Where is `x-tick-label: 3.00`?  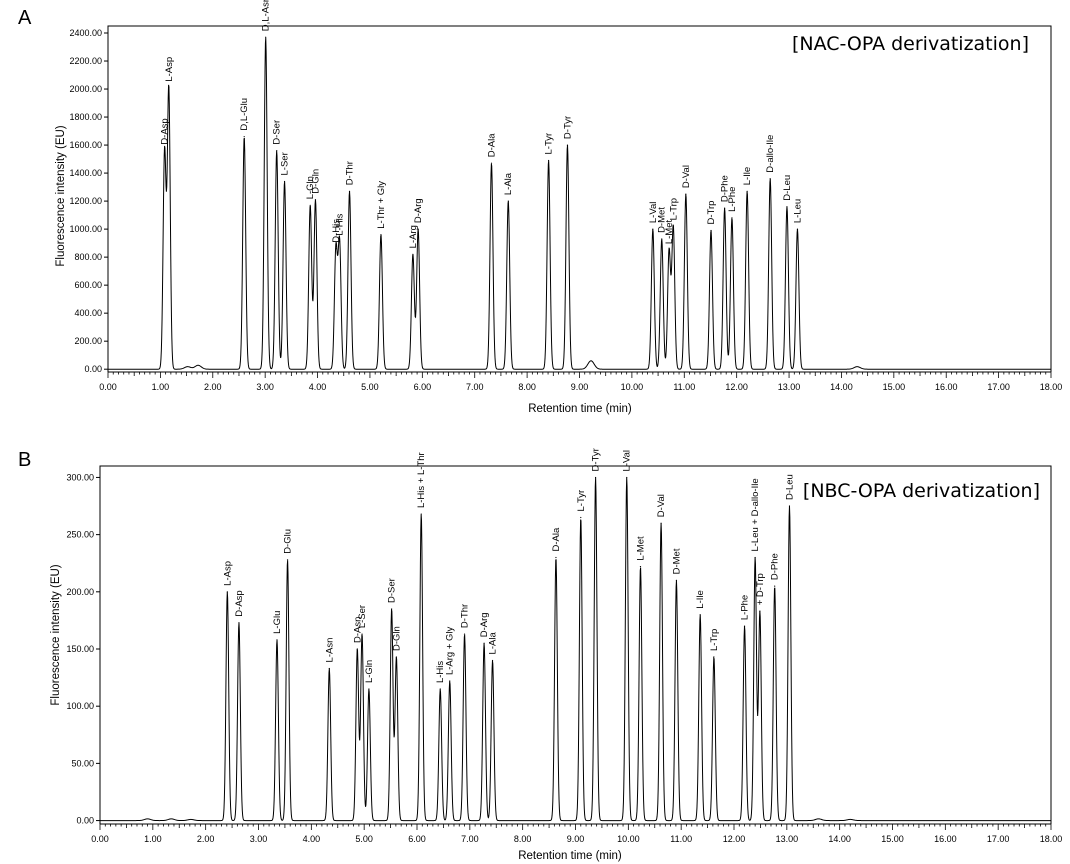 x-tick-label: 3.00 is located at coordinates (259, 839).